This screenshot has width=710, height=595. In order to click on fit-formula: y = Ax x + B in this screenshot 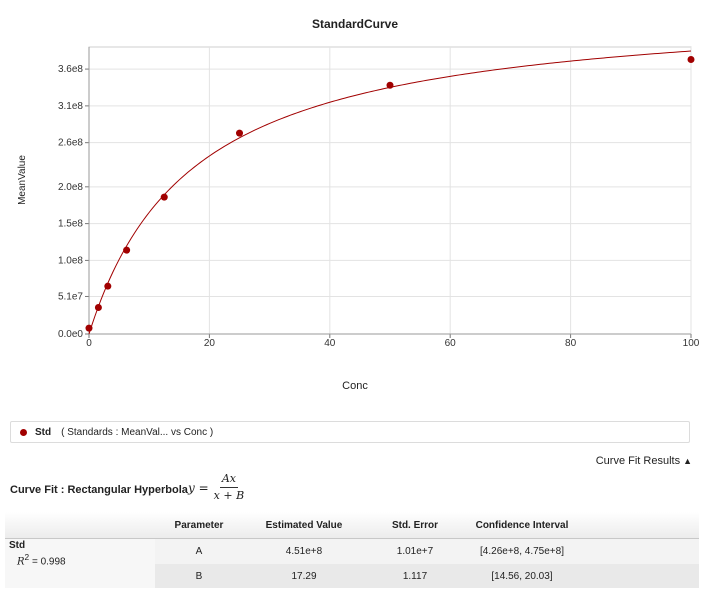, I will do `click(216, 487)`.